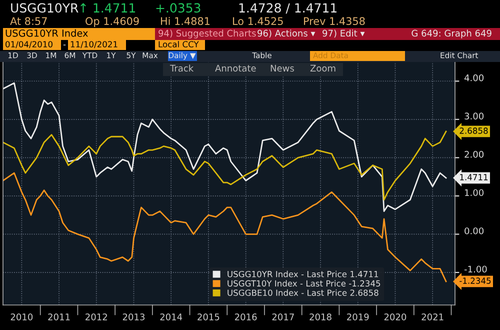  I want to click on text: Prev 1.4358, so click(334, 21).